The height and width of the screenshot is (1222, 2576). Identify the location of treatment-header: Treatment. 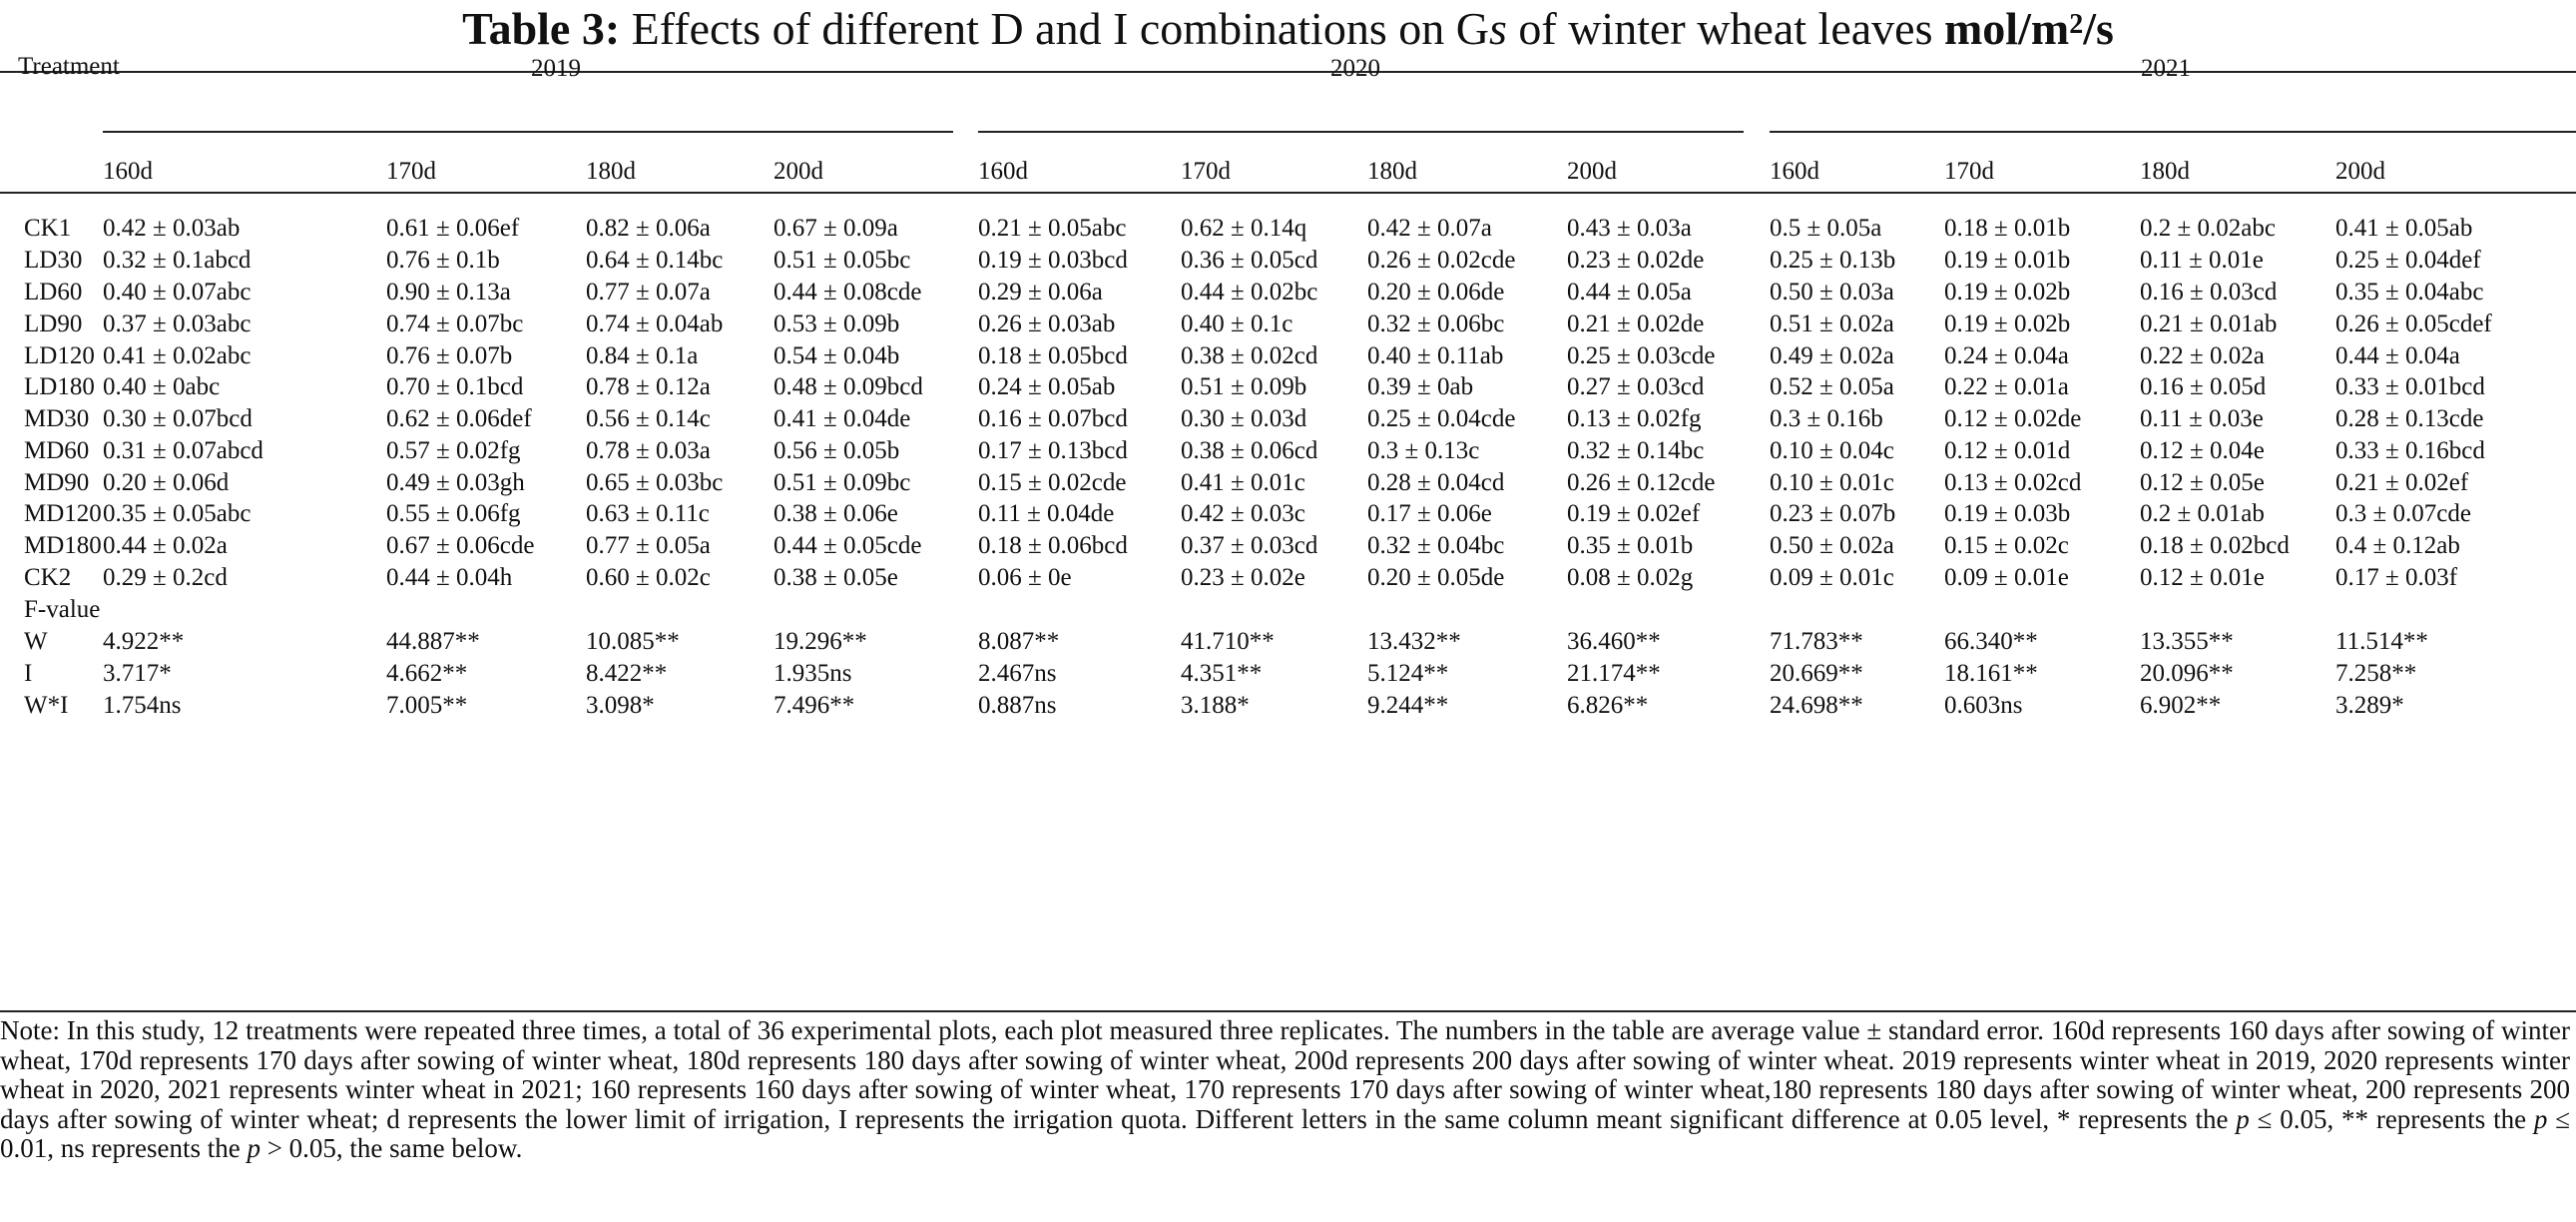
(69, 67).